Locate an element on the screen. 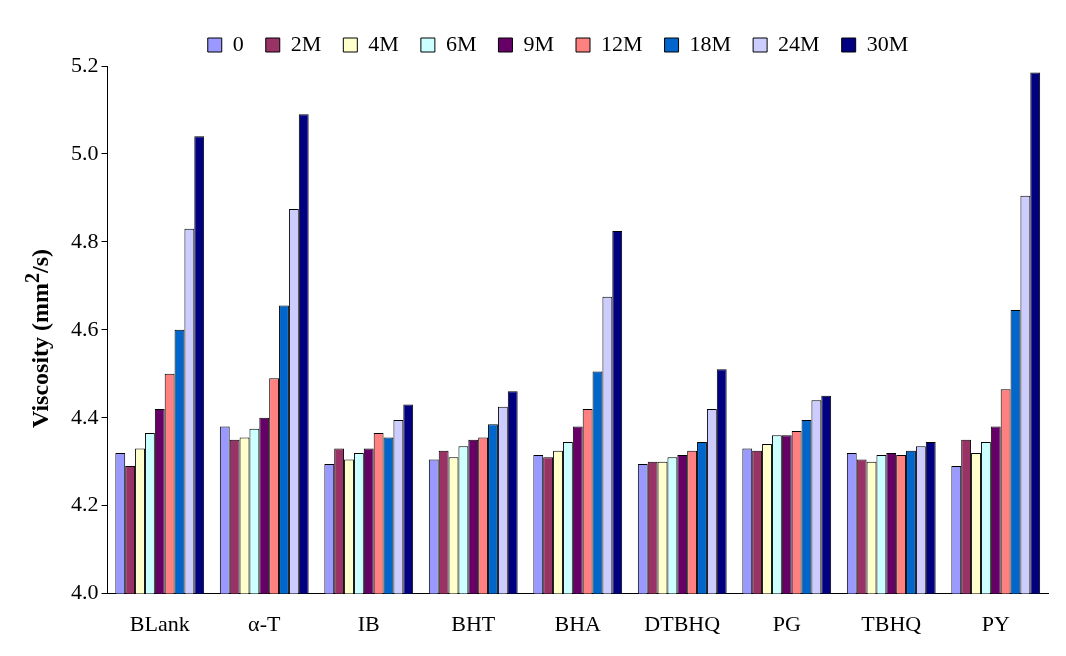 This screenshot has height=656, width=1066. legend-label: 30M is located at coordinates (887, 43).